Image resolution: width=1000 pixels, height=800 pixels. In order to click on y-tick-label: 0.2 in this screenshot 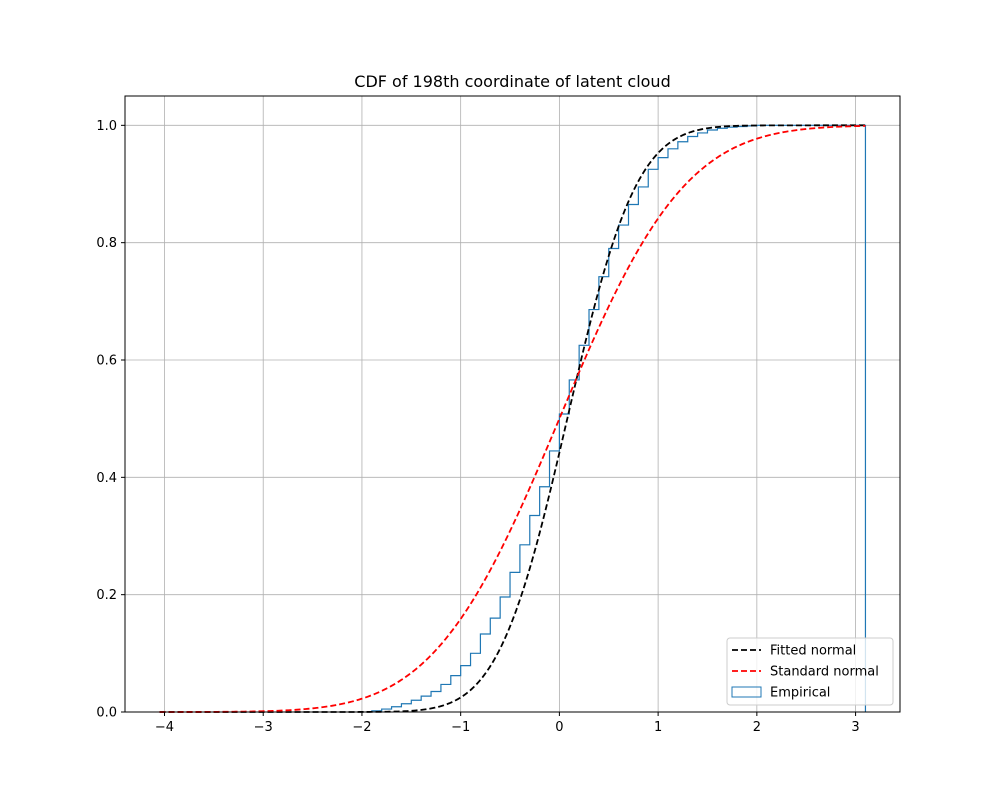, I will do `click(106, 595)`.